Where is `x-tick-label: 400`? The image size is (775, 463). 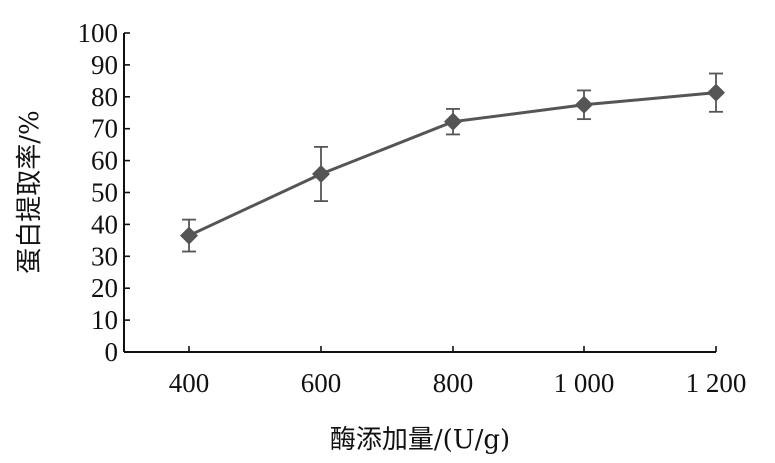 x-tick-label: 400 is located at coordinates (189, 383).